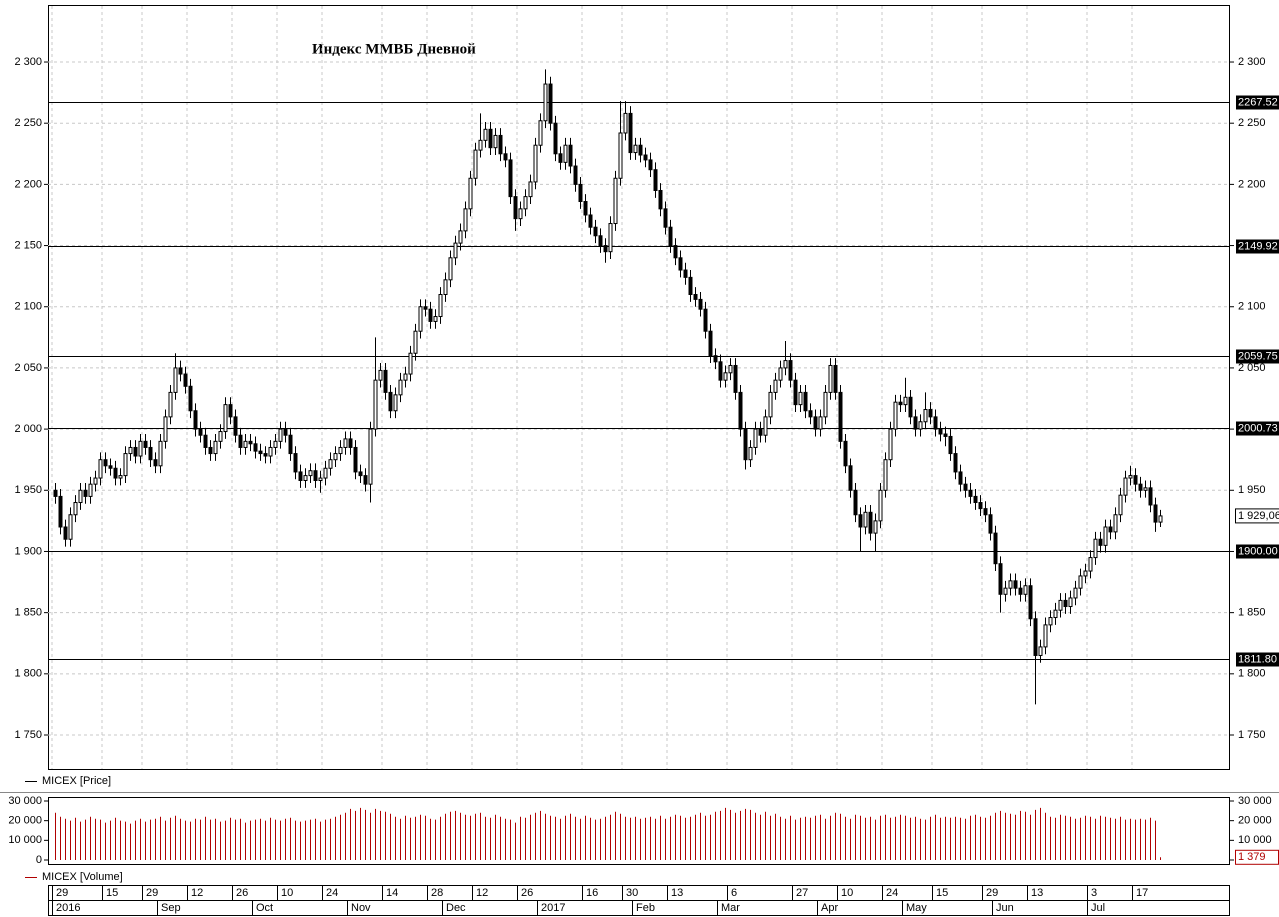  What do you see at coordinates (1257, 246) in the screenshot?
I see `level-label-box` at bounding box center [1257, 246].